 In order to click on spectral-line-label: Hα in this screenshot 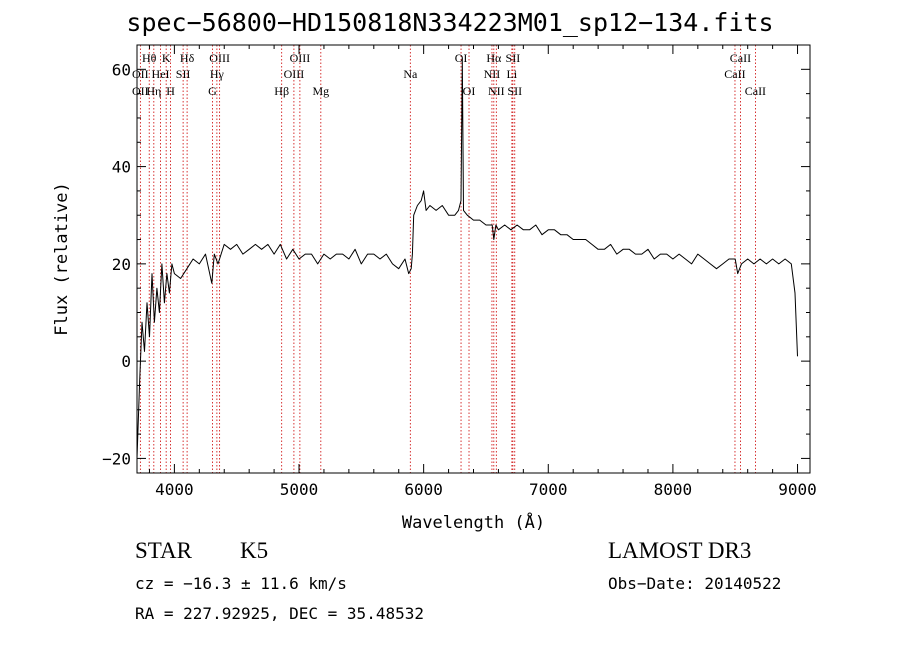, I will do `click(494, 58)`.